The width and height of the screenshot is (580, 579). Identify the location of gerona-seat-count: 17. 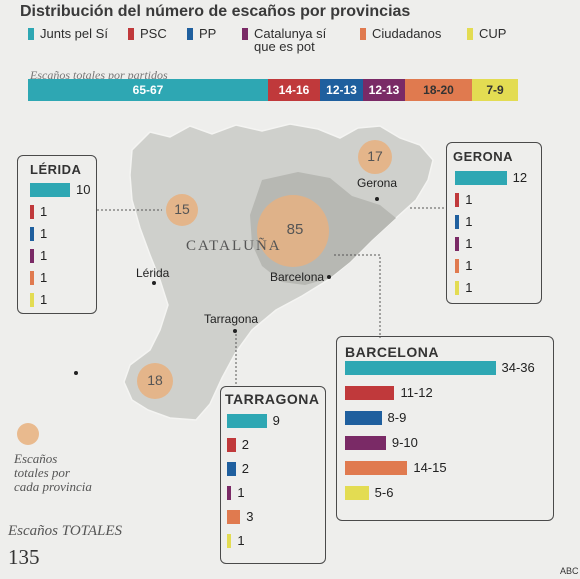
(375, 156).